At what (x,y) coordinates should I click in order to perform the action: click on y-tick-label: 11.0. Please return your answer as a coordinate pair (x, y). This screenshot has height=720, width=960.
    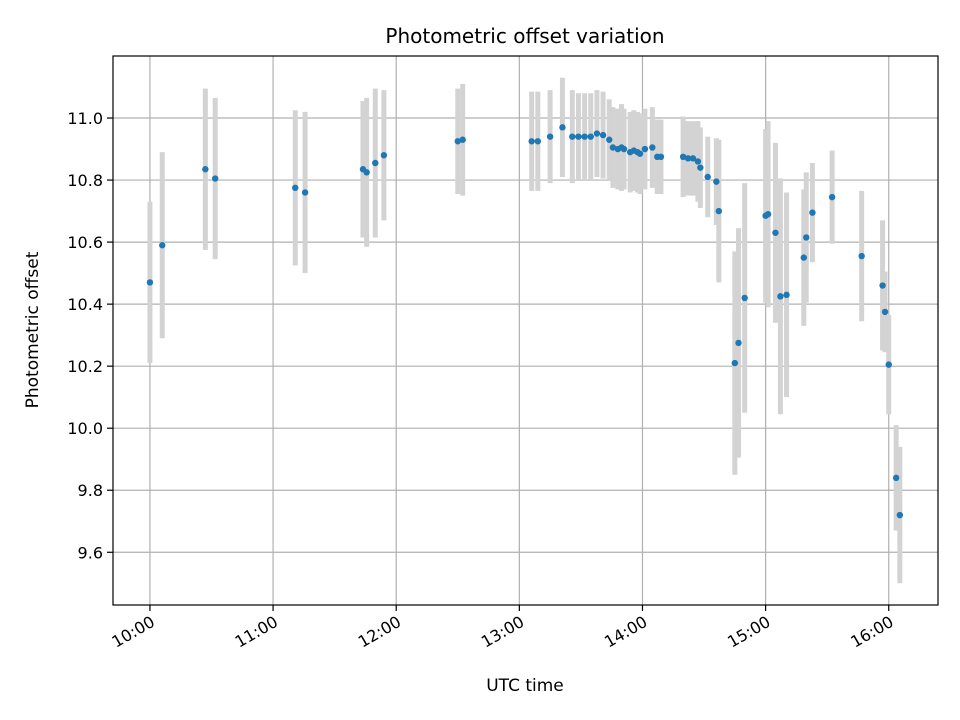
    Looking at the image, I should click on (85, 118).